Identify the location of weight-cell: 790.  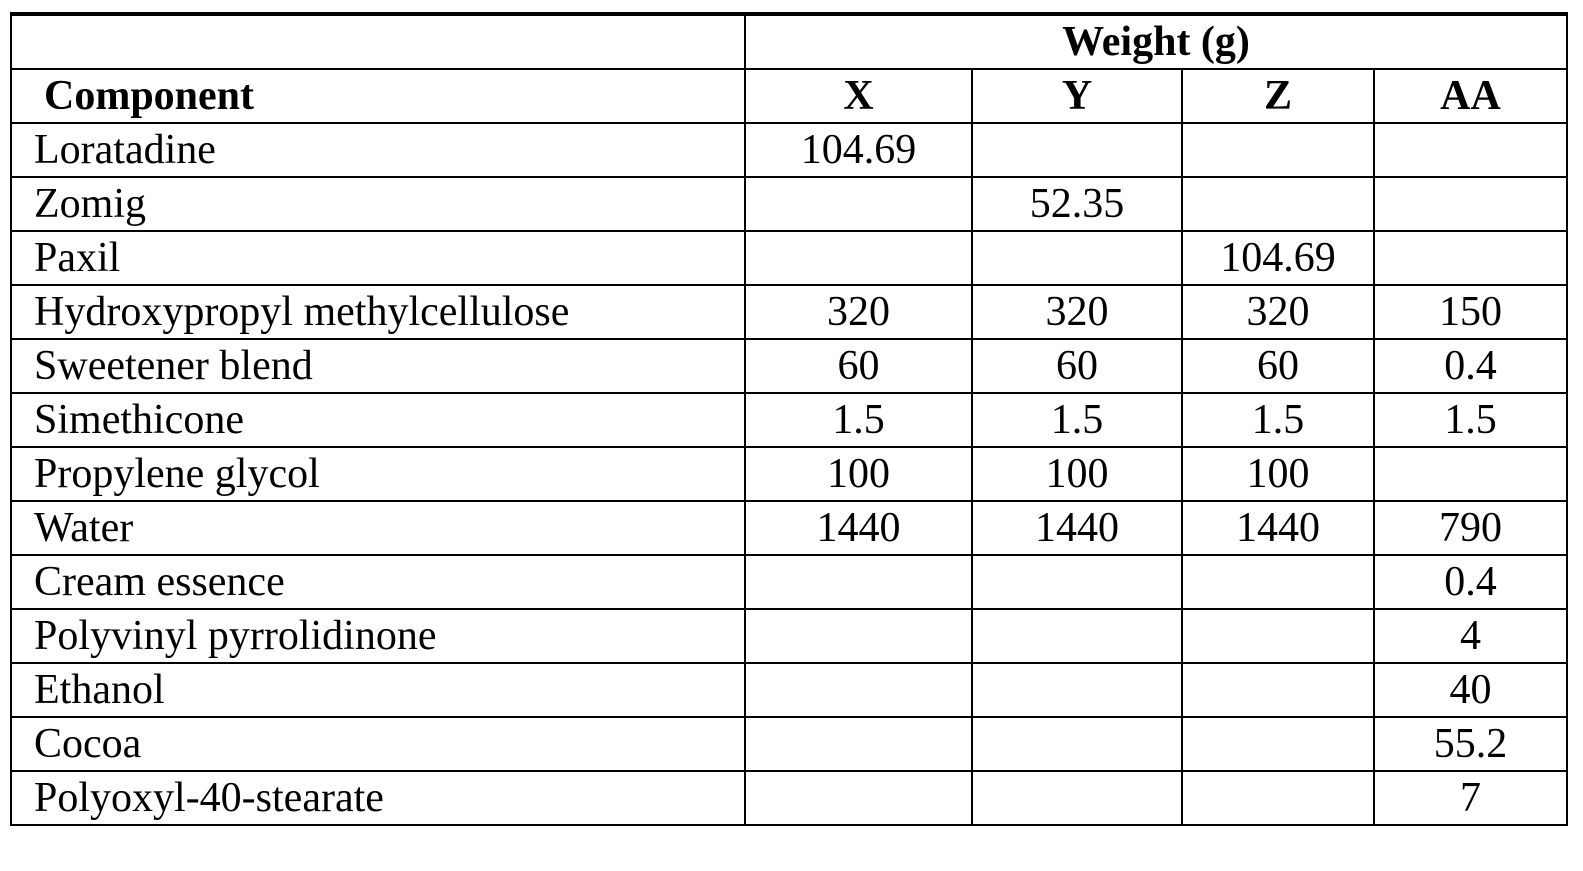
(1470, 528).